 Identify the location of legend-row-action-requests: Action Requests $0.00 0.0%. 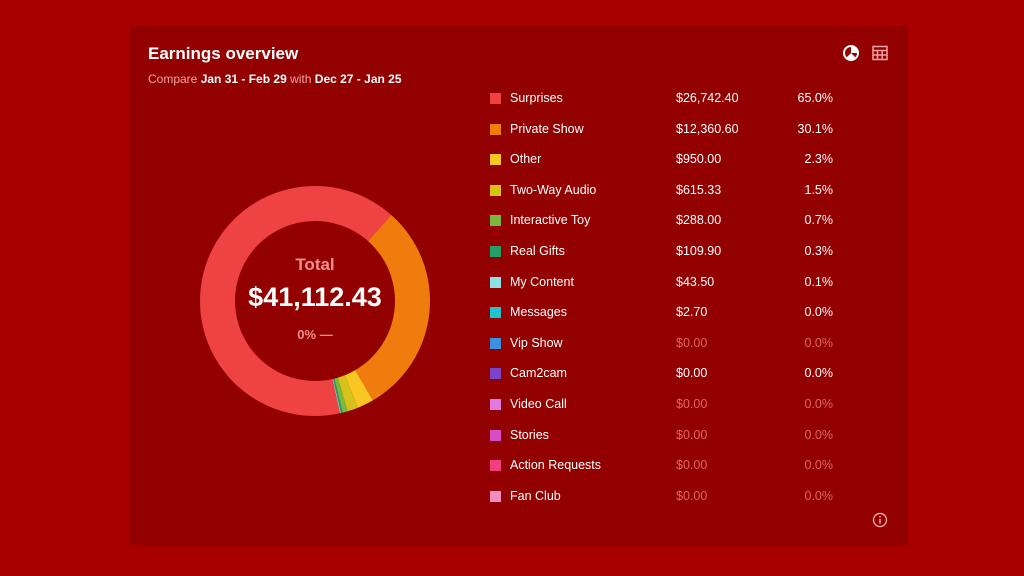
(670, 467).